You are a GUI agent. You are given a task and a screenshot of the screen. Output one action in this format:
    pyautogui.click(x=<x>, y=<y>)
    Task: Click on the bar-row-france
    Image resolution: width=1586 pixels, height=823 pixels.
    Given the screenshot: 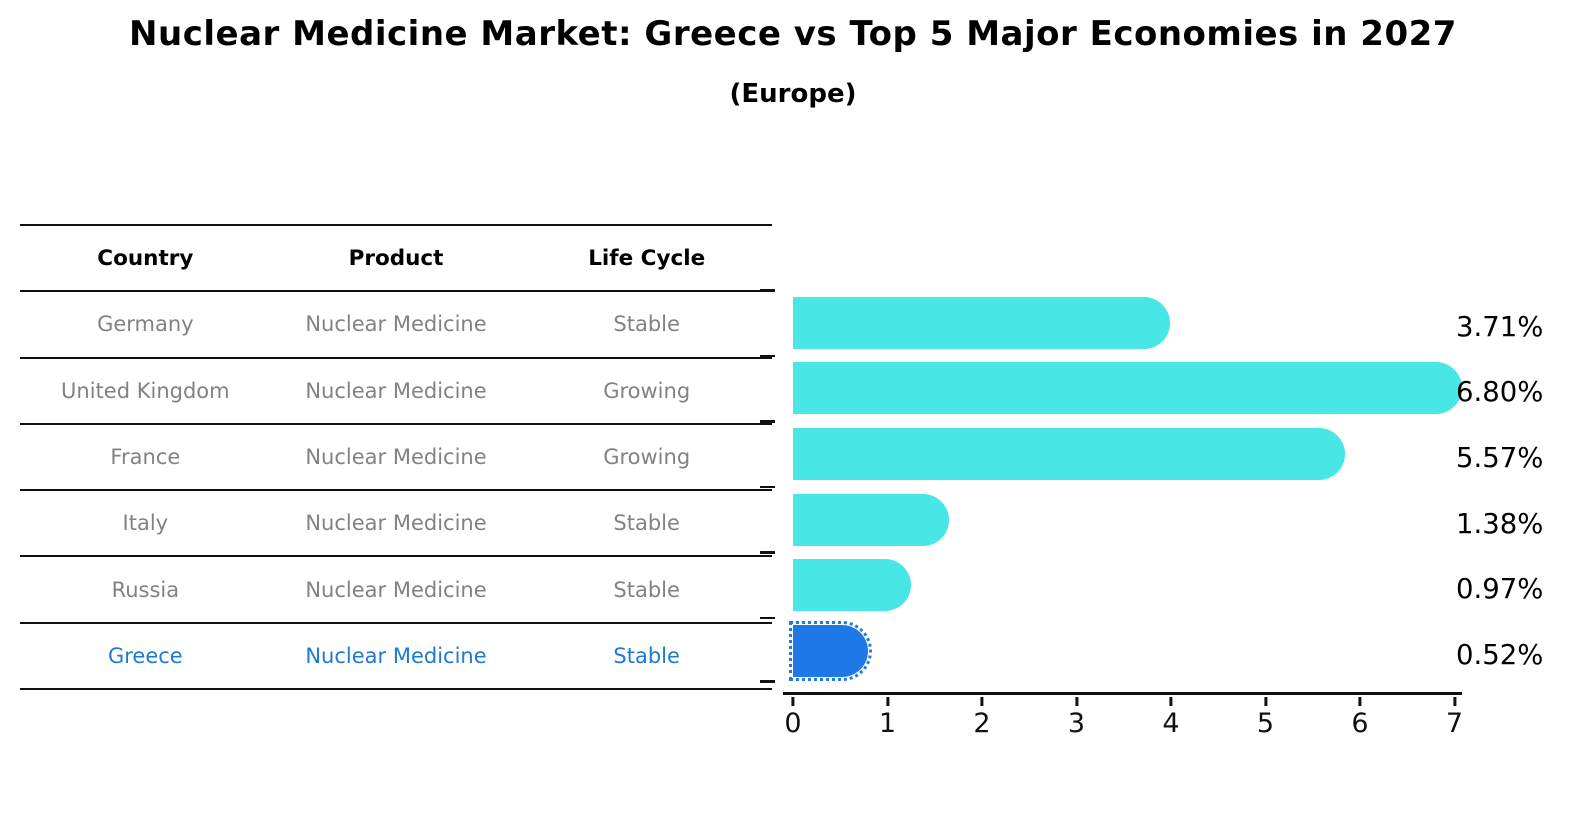 What is the action you would take?
    pyautogui.click(x=1112, y=453)
    